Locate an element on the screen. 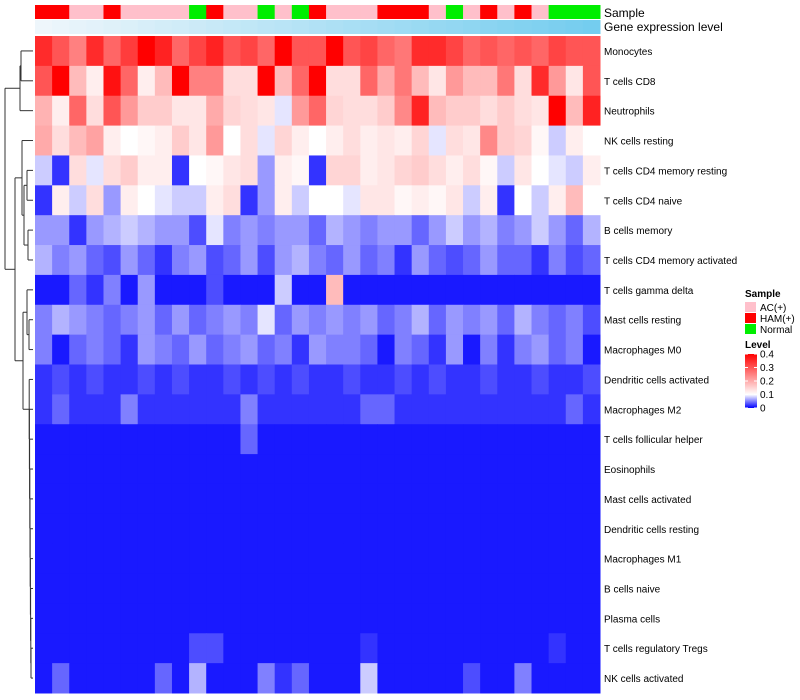 The width and height of the screenshot is (800, 700). row-label: Dendritic cells resting is located at coordinates (651, 530).